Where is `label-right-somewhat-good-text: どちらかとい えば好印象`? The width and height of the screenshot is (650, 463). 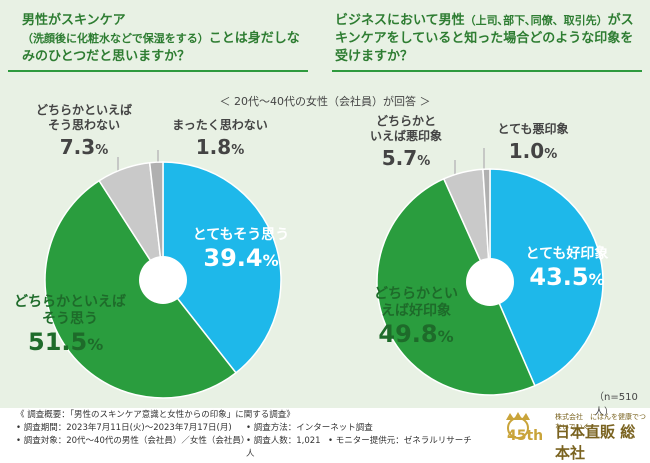 label-right-somewhat-good-text: どちらかとい えば好印象 is located at coordinates (416, 302).